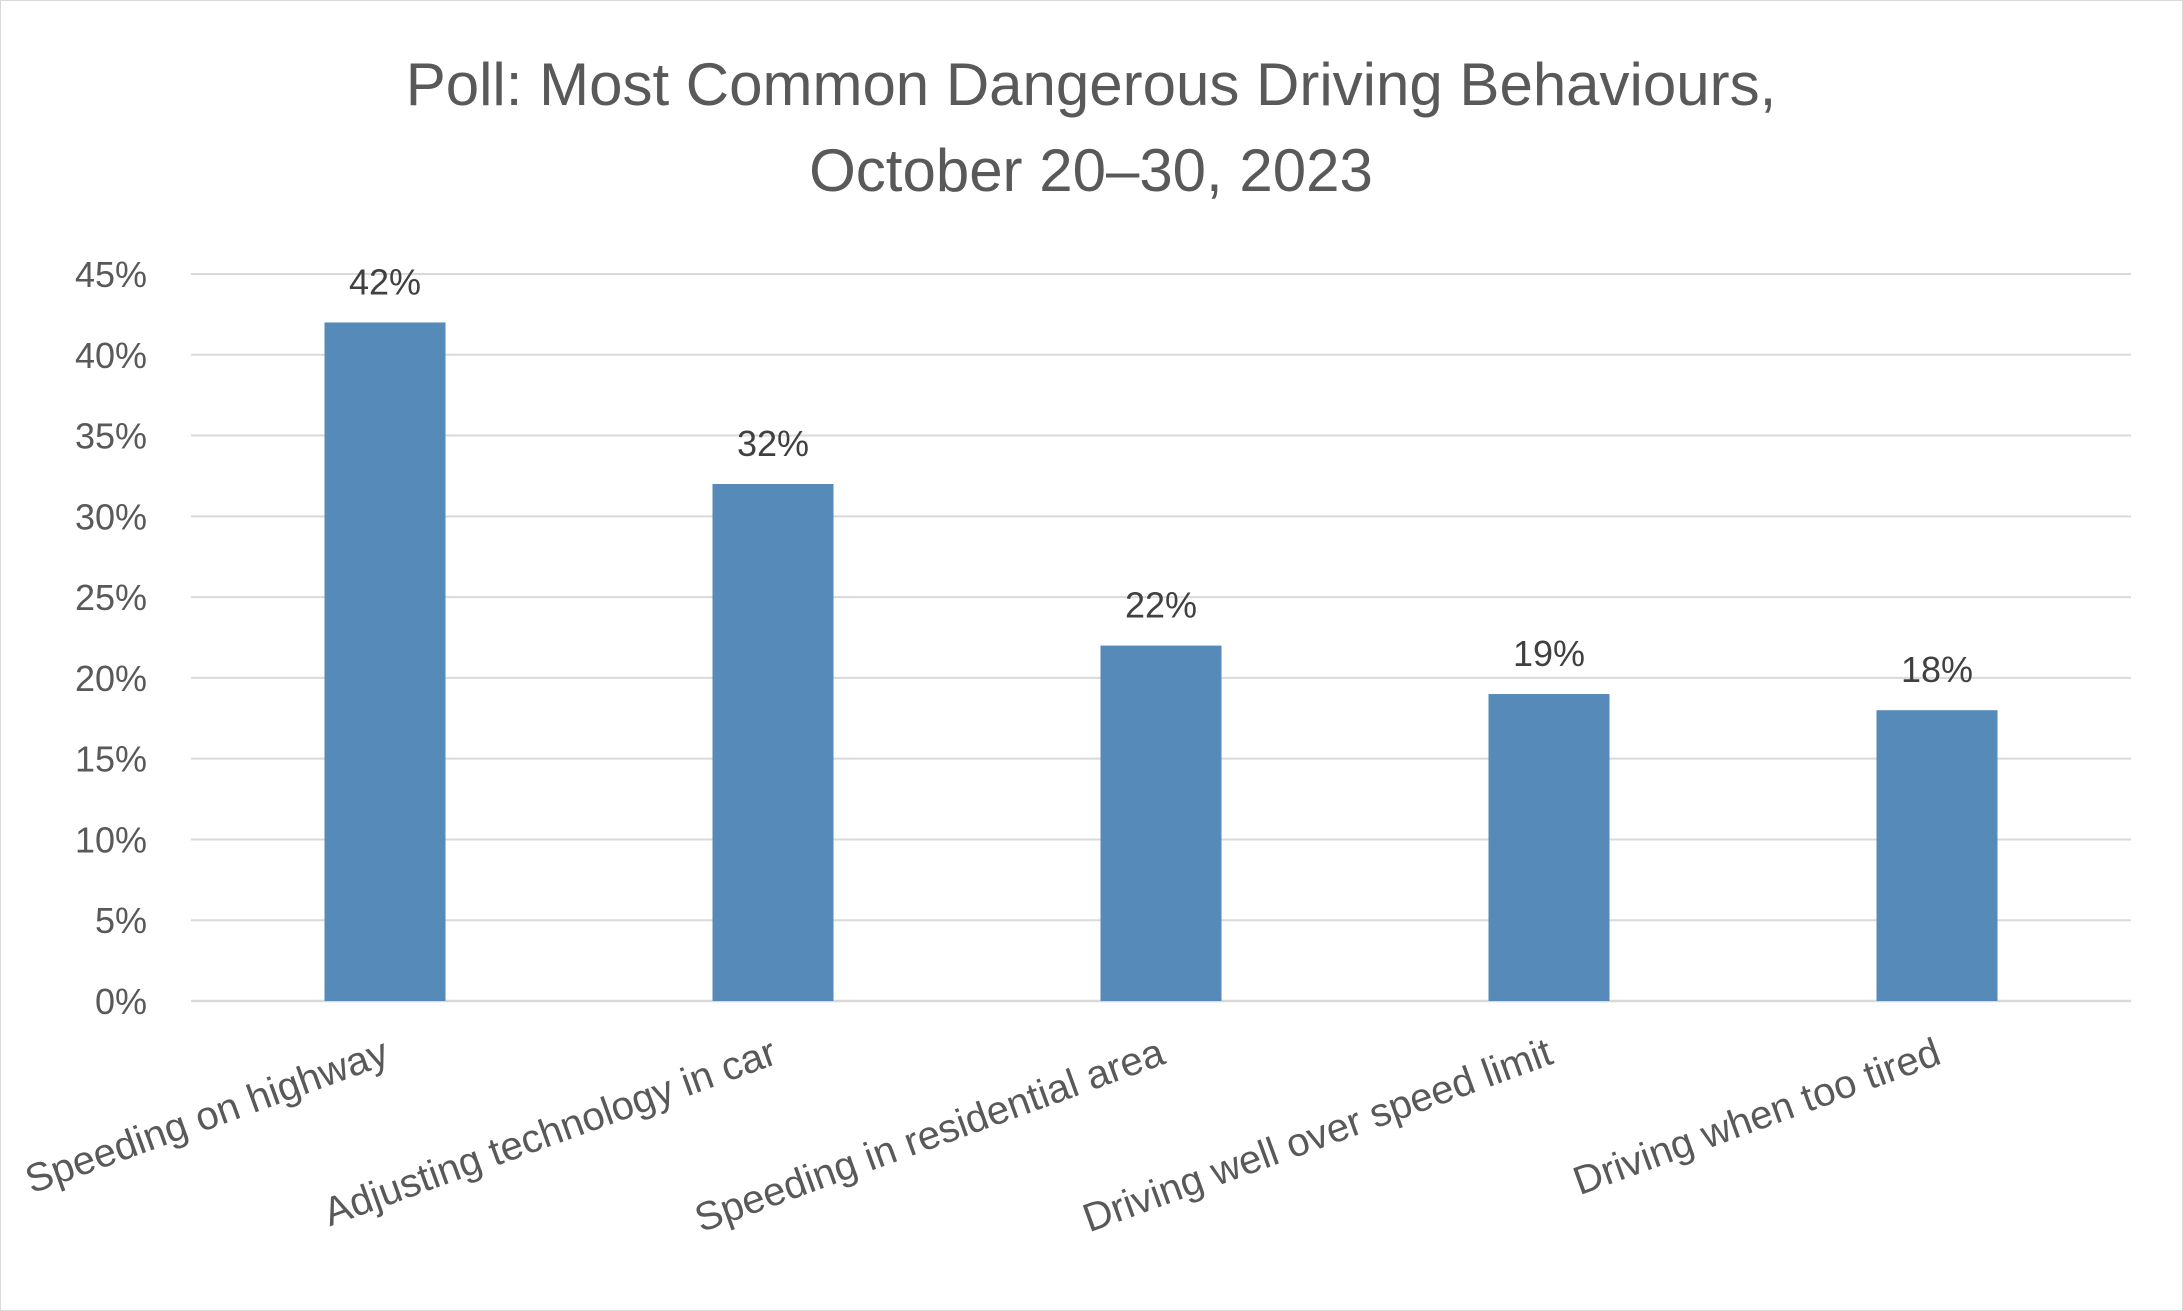 Image resolution: width=2183 pixels, height=1311 pixels. Describe the element at coordinates (1091, 170) in the screenshot. I see `chart-title-line-2: October 20–30, 2023` at that location.